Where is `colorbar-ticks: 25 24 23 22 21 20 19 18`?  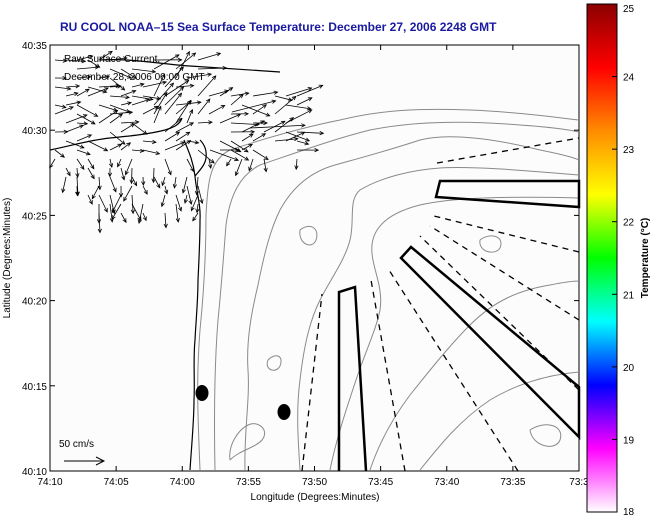 colorbar-ticks: 25 24 23 22 21 20 19 18 is located at coordinates (623, 260).